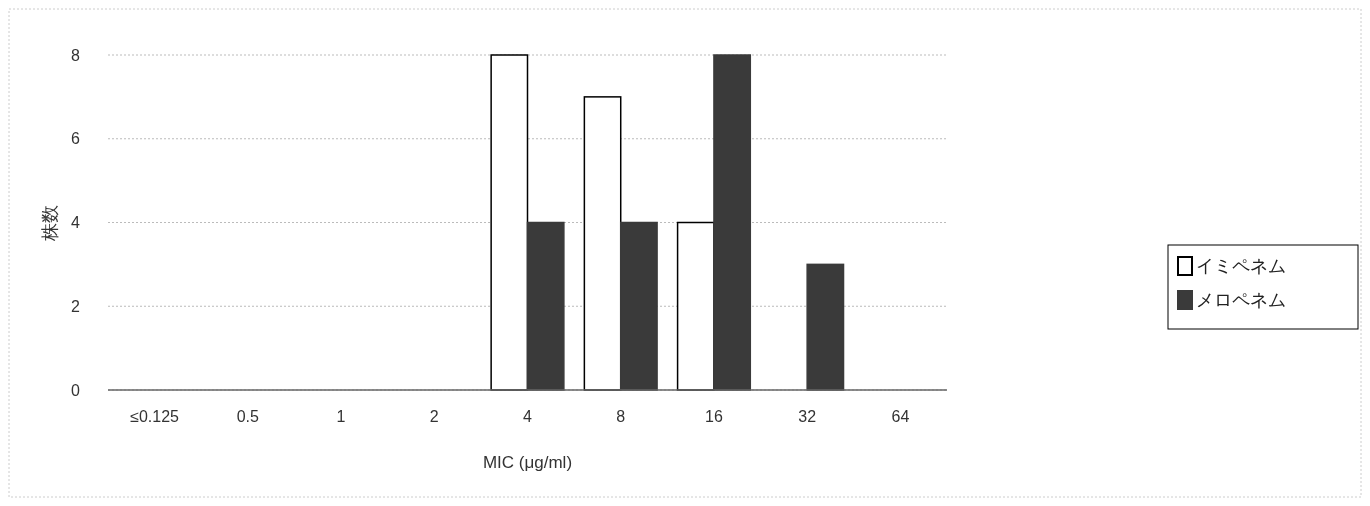 The height and width of the screenshot is (506, 1370). I want to click on x-tick-label: 2, so click(434, 416).